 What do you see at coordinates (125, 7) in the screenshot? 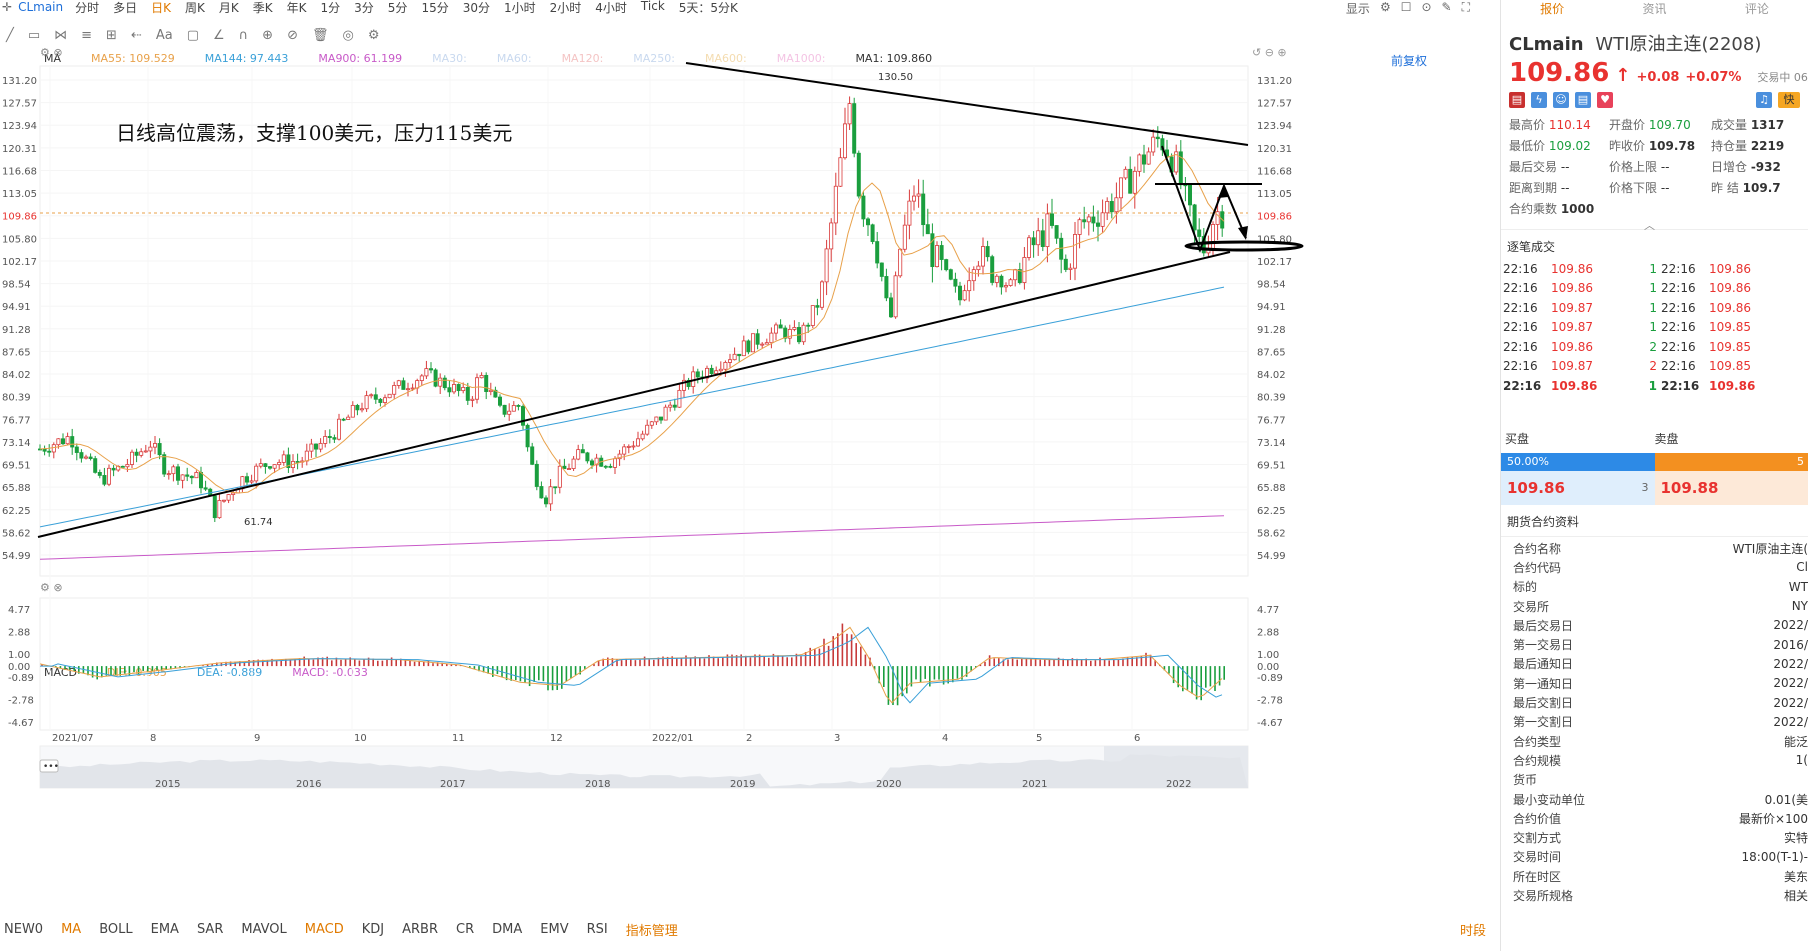
I see `timeframe-1: 多日` at bounding box center [125, 7].